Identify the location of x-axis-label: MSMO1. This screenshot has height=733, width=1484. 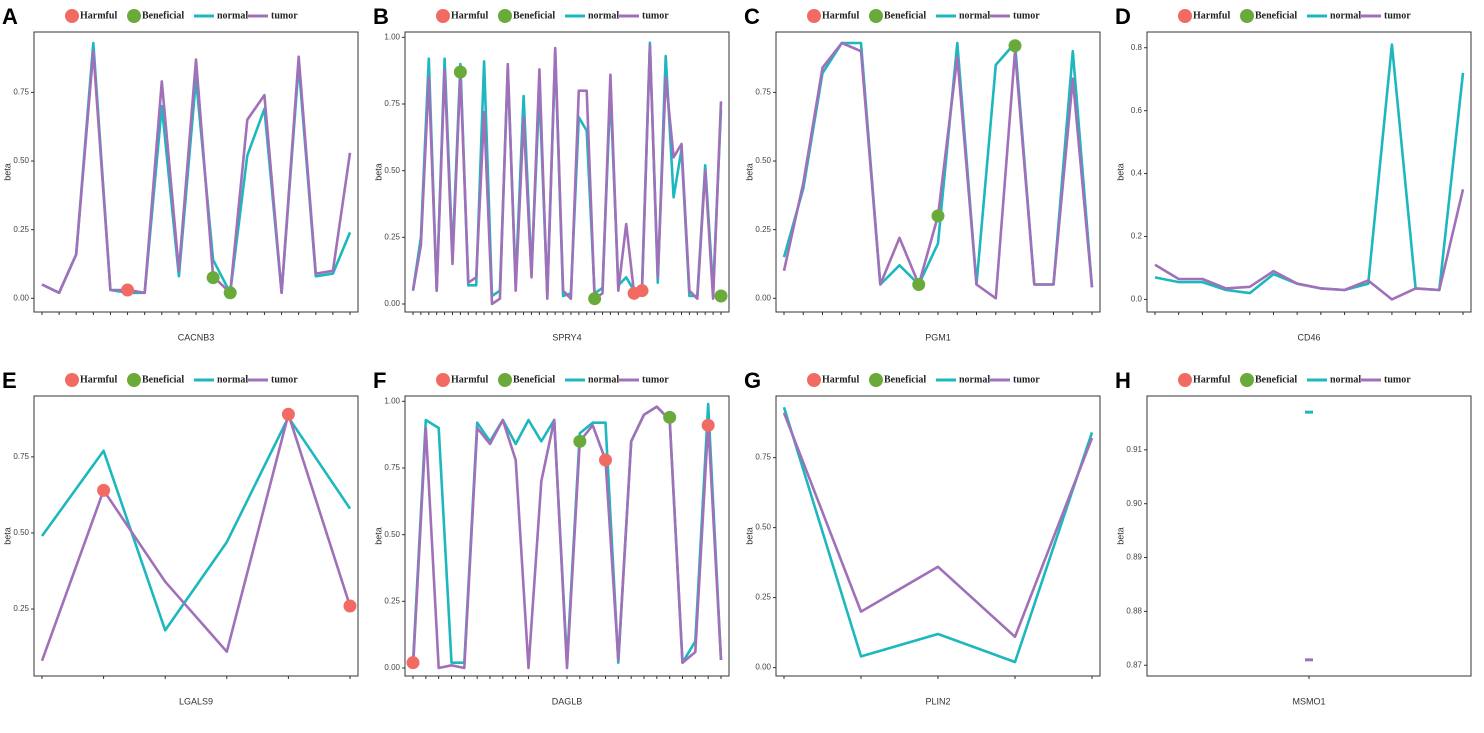
(1308, 701).